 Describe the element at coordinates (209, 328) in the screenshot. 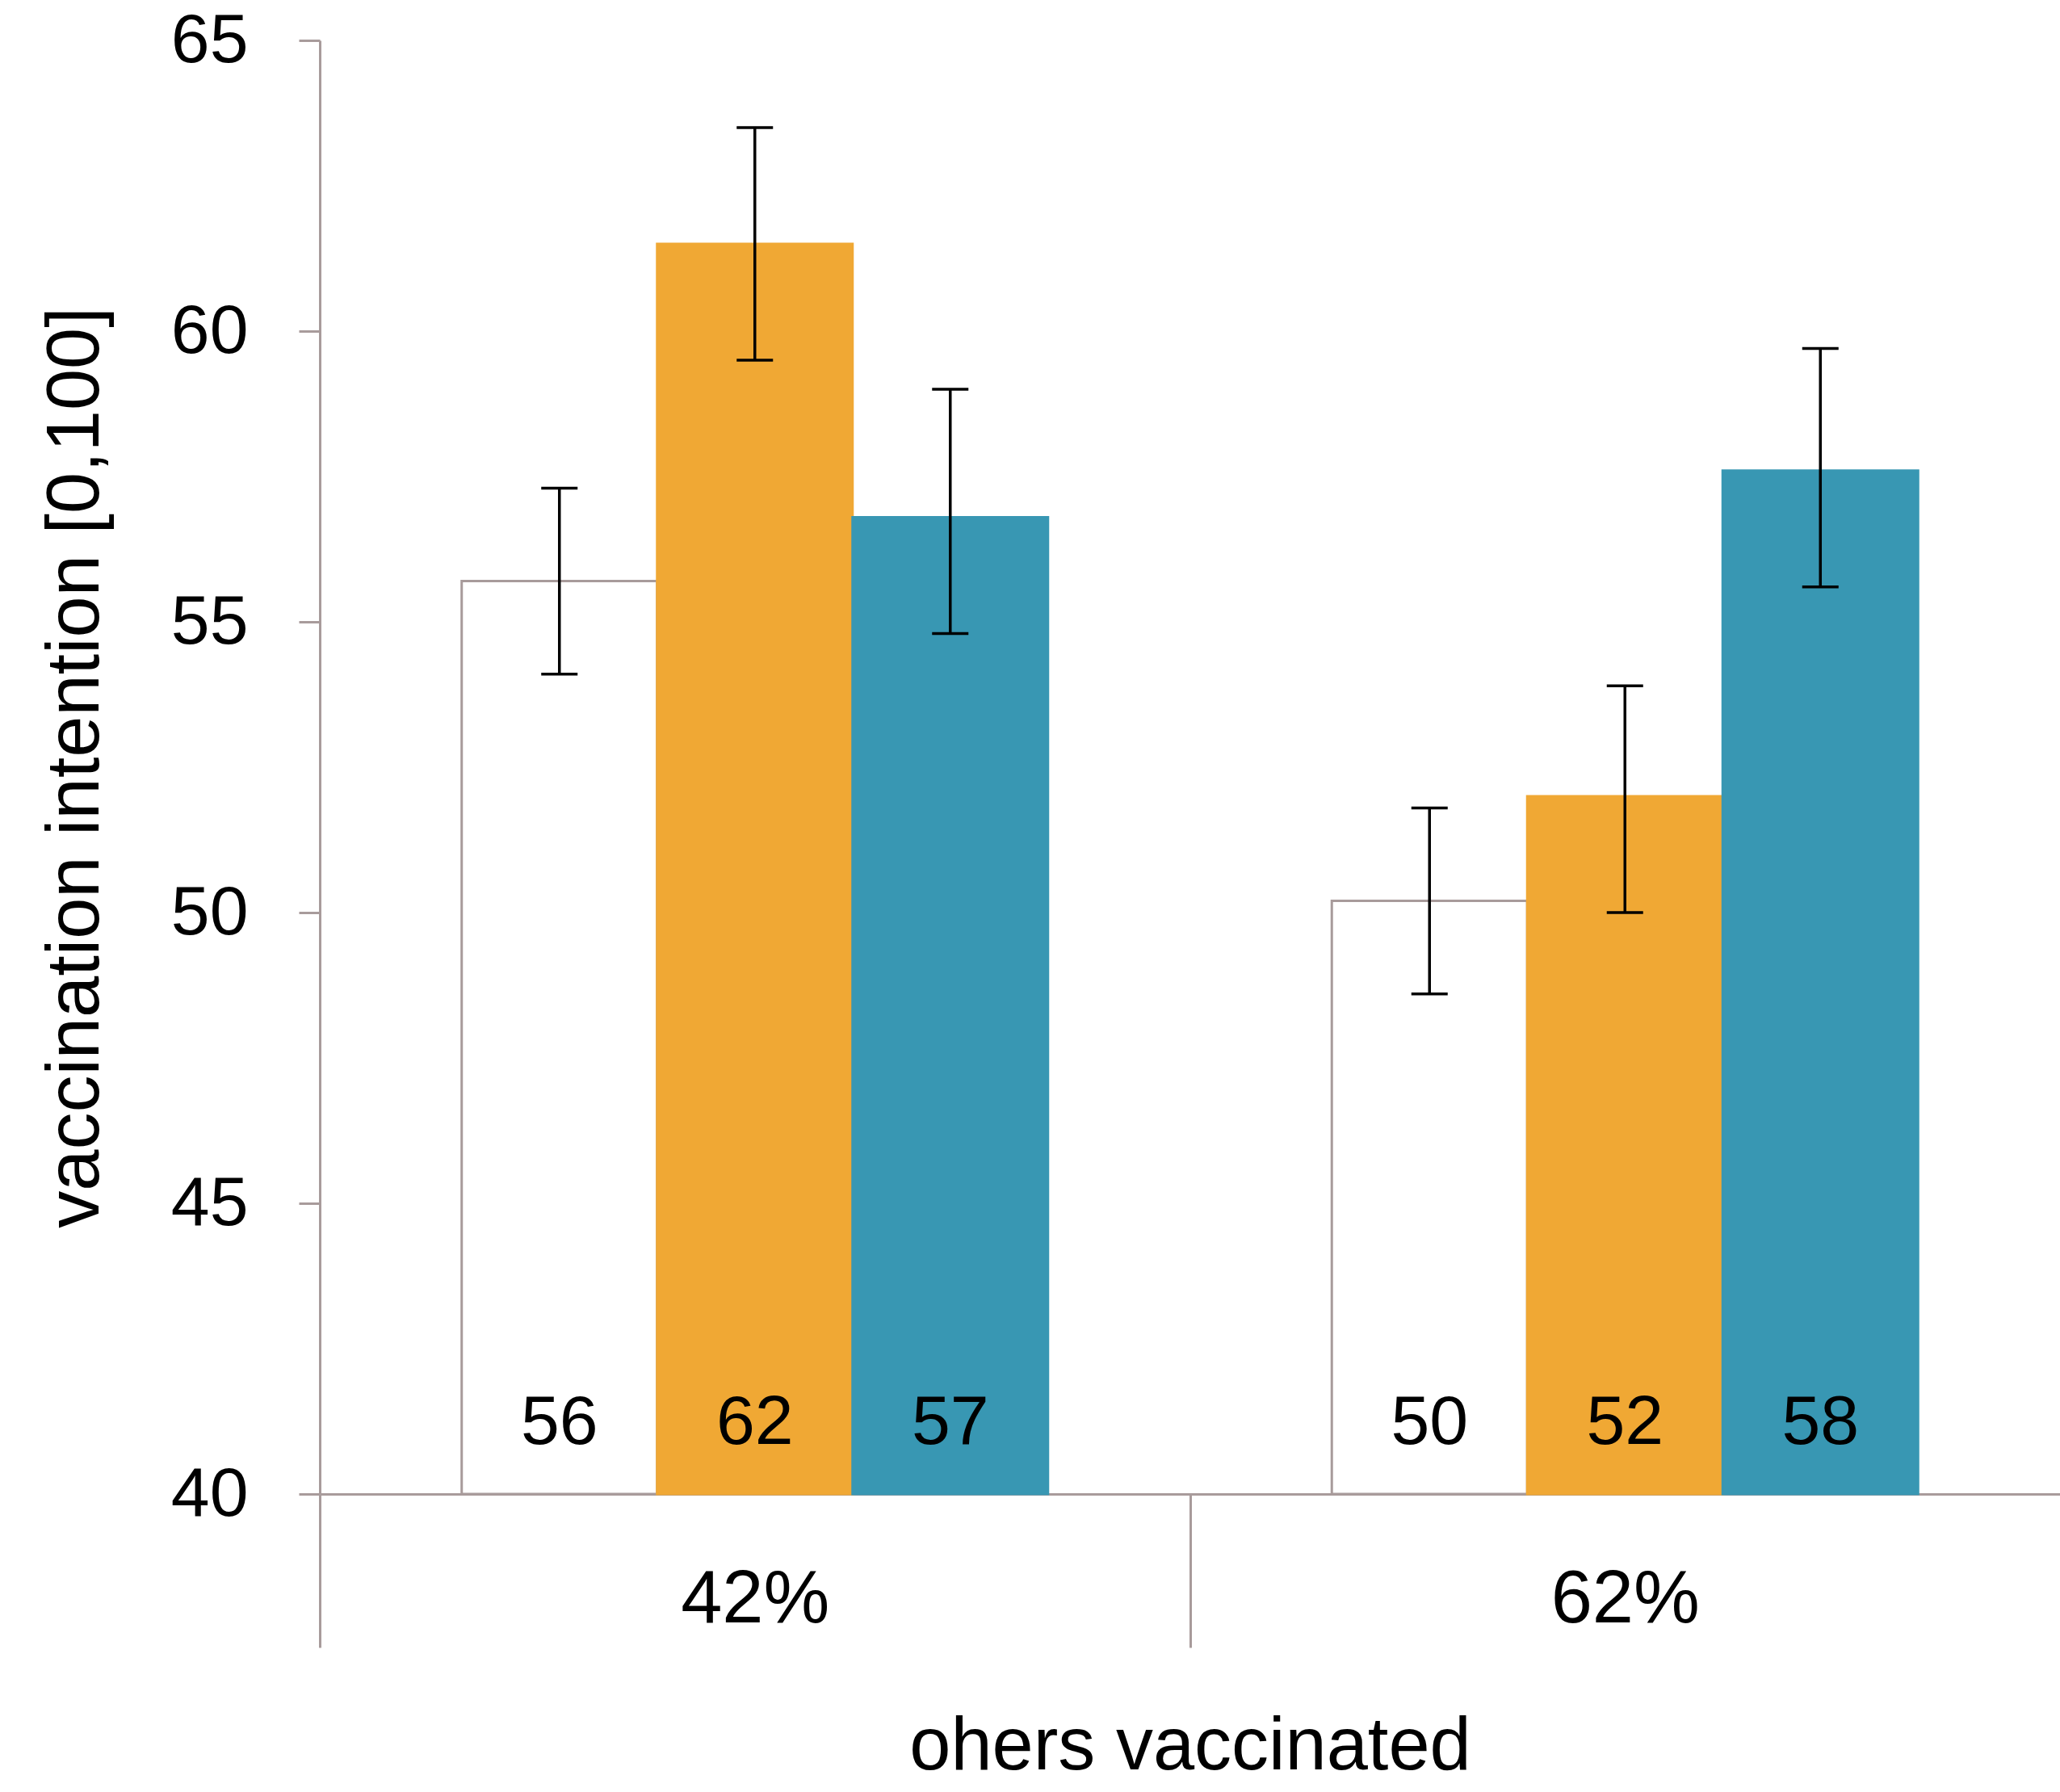

I see `y-tick-label: 60` at that location.